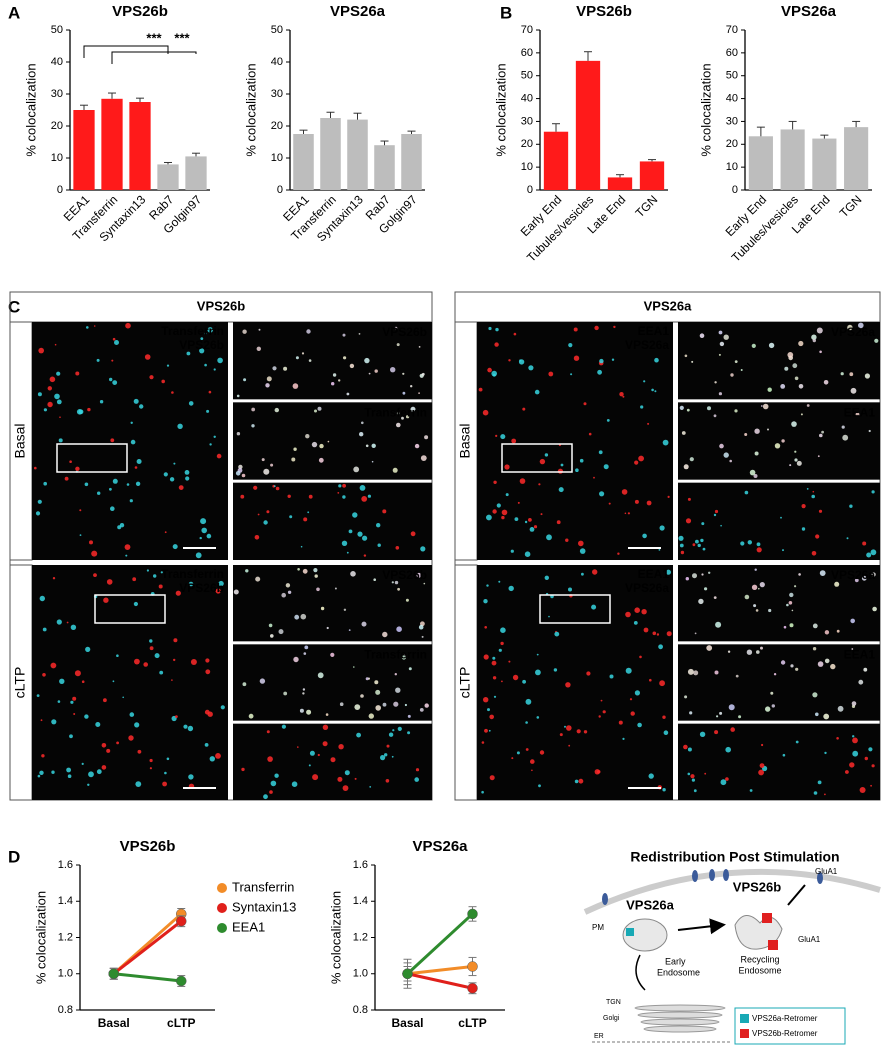 Image resolution: width=885 pixels, height=1050 pixels. Describe the element at coordinates (820, 878) in the screenshot. I see `receptor` at that location.